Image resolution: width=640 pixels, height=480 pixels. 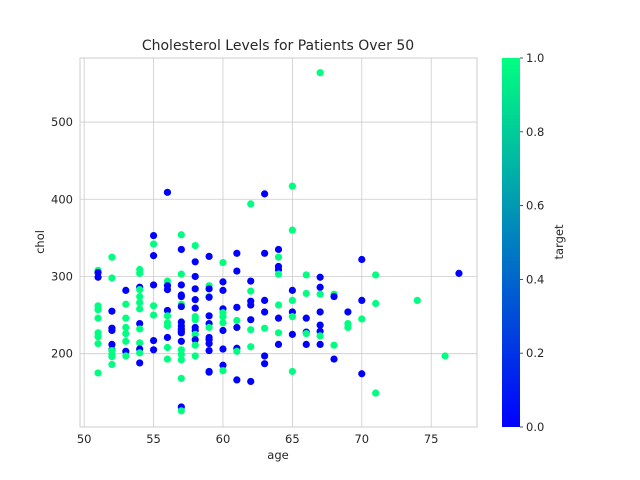 What do you see at coordinates (277, 455) in the screenshot?
I see `x-axis-label: age` at bounding box center [277, 455].